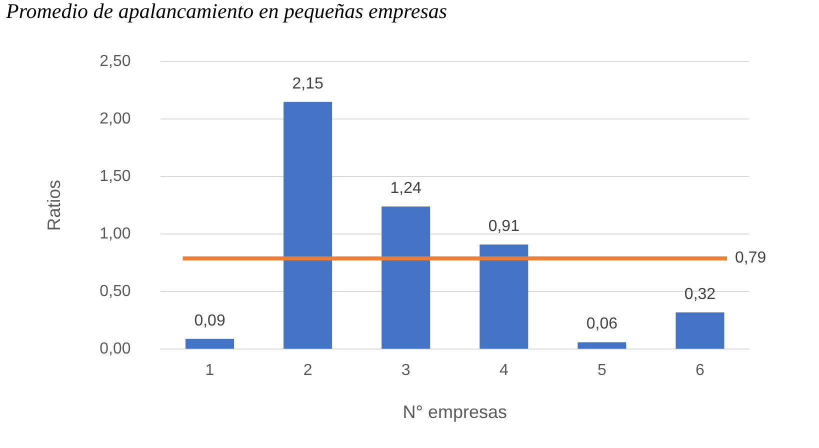 The width and height of the screenshot is (819, 448). What do you see at coordinates (115, 349) in the screenshot?
I see `y-tick-label: 0,00` at bounding box center [115, 349].